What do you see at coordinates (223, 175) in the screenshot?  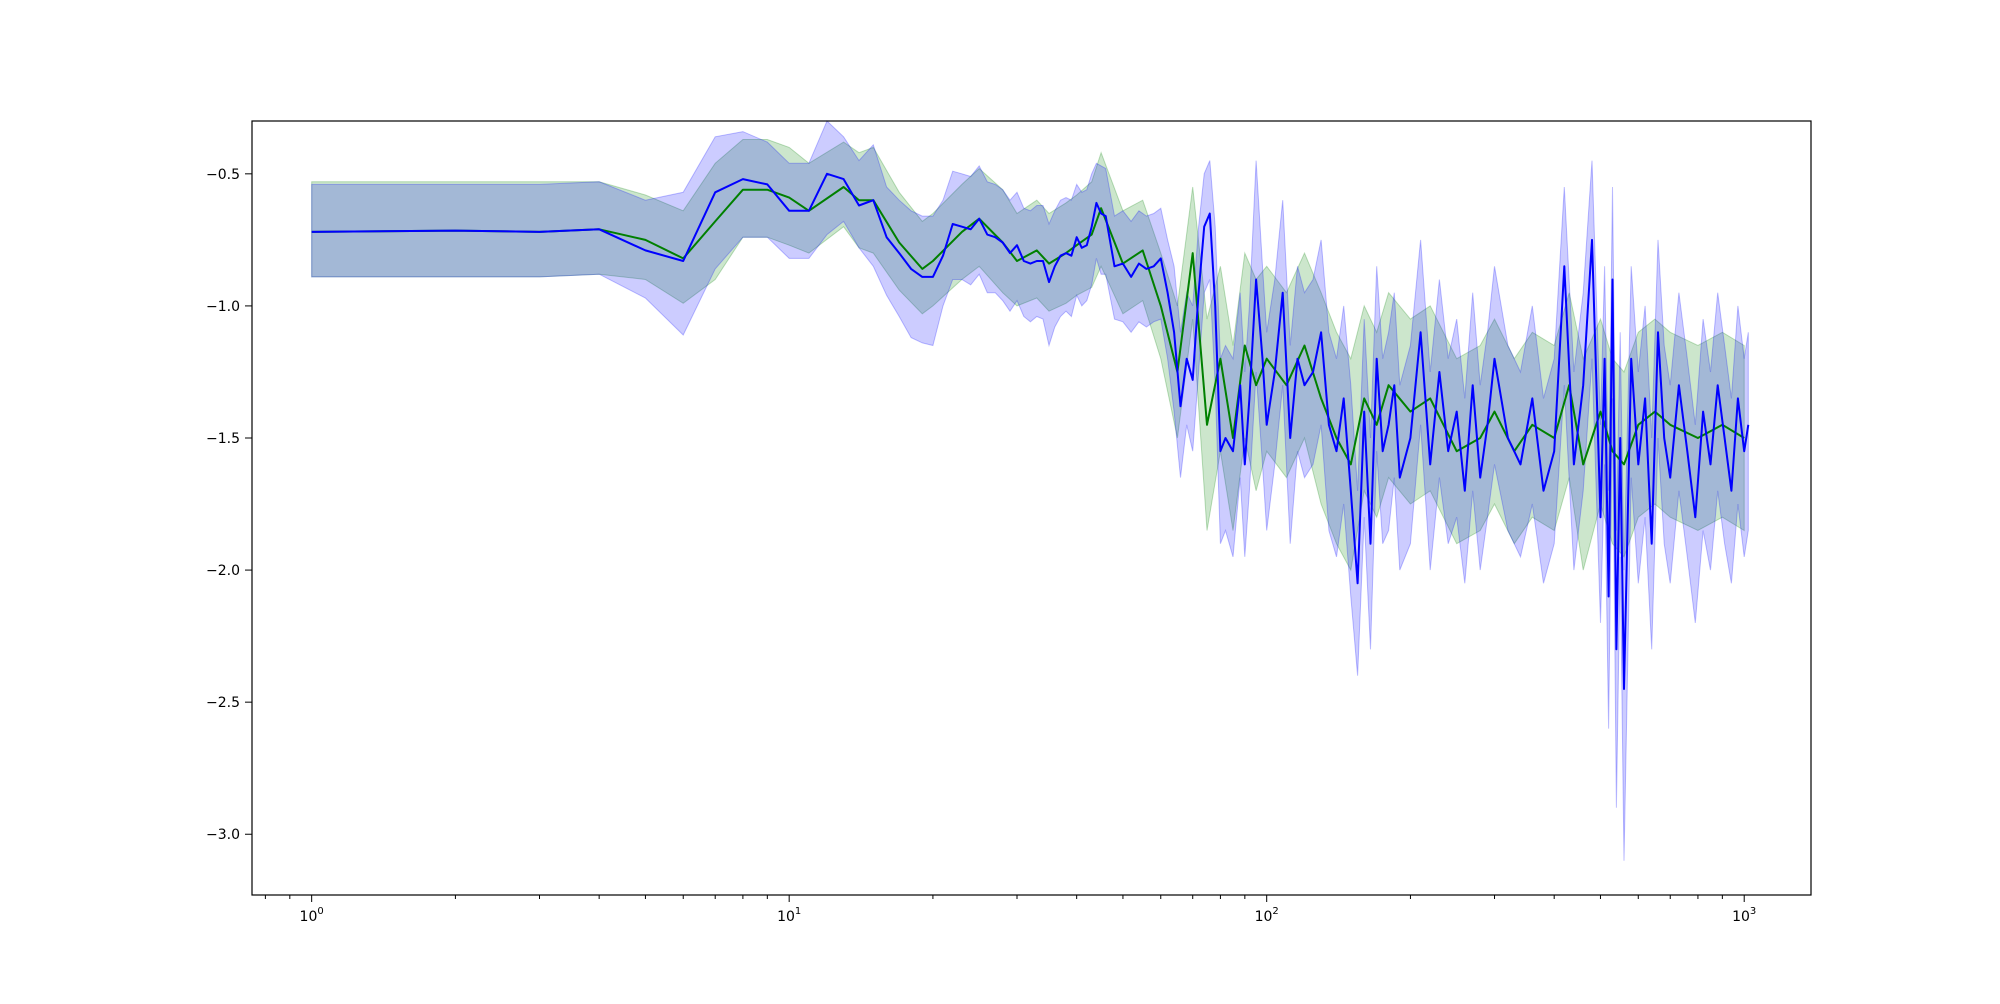 I see `y-tick-label: −0.5` at bounding box center [223, 175].